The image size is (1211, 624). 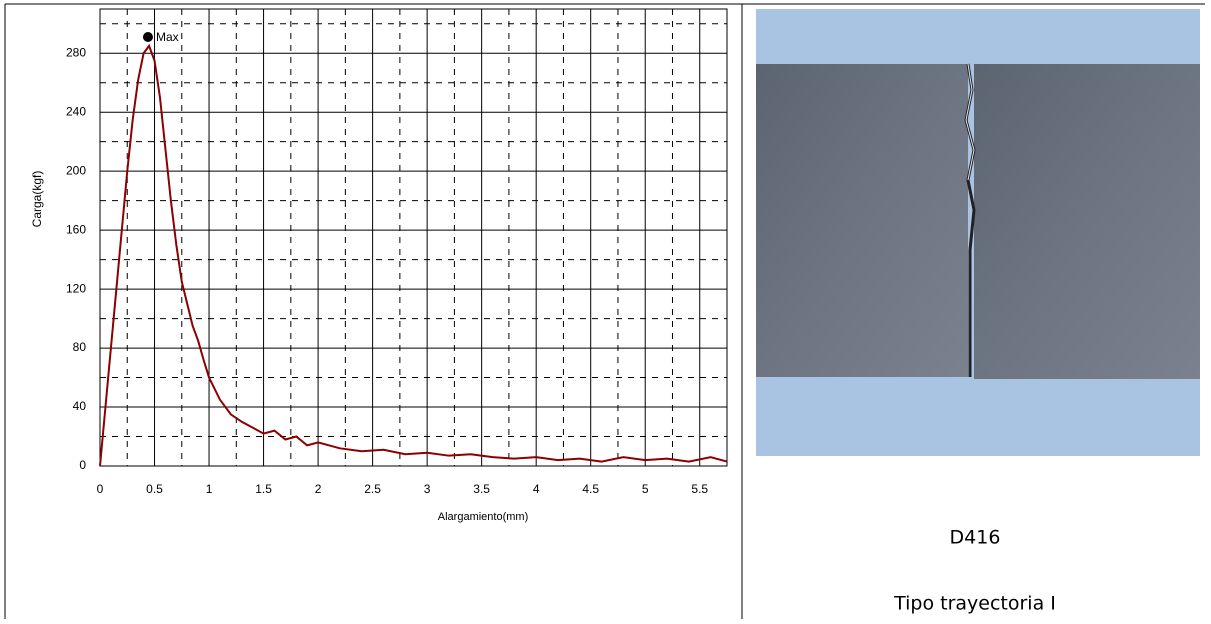 What do you see at coordinates (167, 37) in the screenshot?
I see `annotation: Max` at bounding box center [167, 37].